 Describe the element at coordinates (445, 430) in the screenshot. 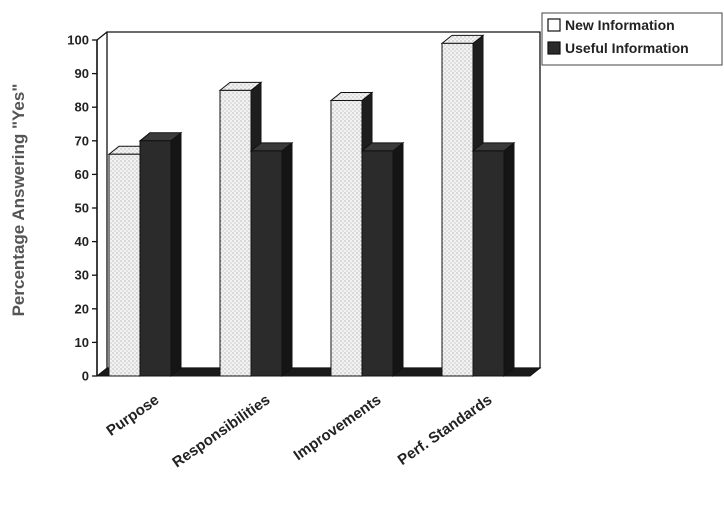

I see `x-category-label: Perf. Standards` at that location.